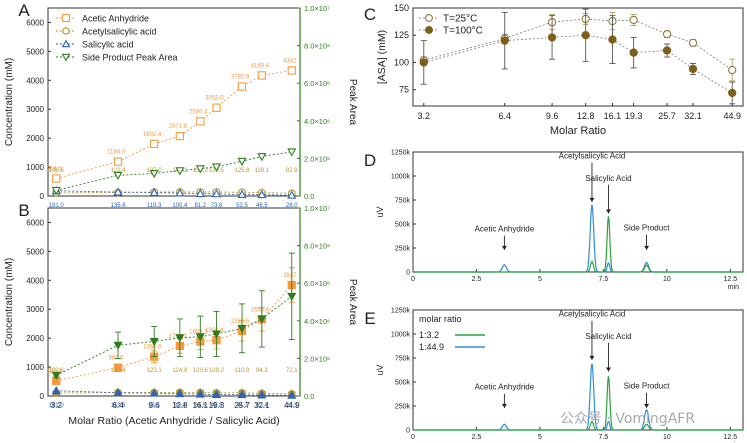 Image resolution: width=747 pixels, height=443 pixels. What do you see at coordinates (292, 371) in the screenshot?
I see `data-label: 72.1` at bounding box center [292, 371].